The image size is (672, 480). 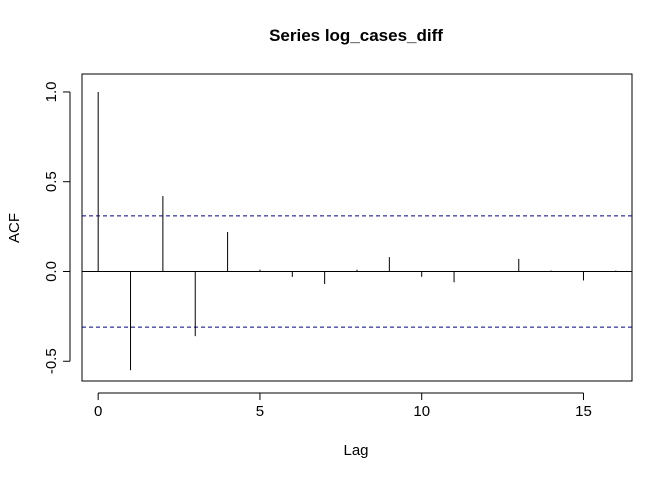 What do you see at coordinates (343, 406) in the screenshot?
I see `x-axis: 0 5 10 15` at bounding box center [343, 406].